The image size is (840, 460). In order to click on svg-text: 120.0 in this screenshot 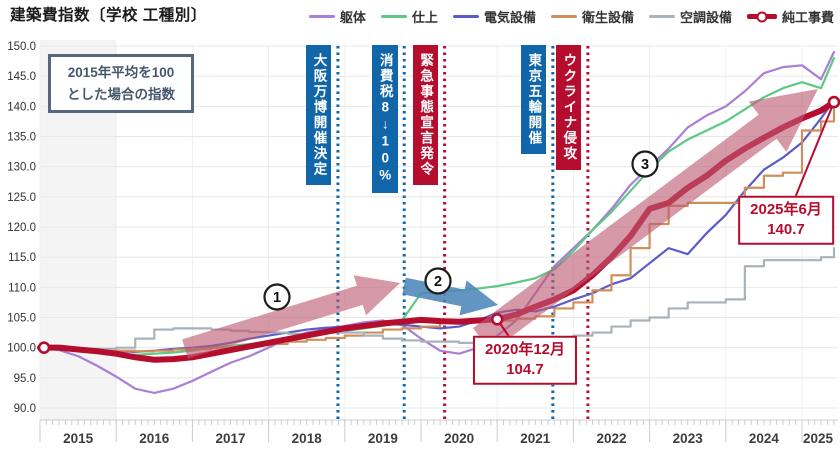, I will do `click(21, 228)`.